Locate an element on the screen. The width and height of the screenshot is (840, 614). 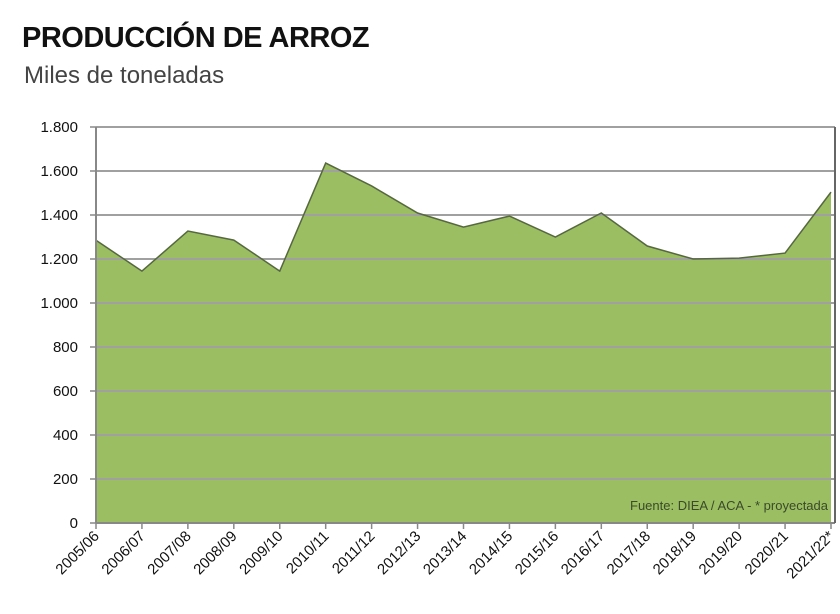
x-tick-label: 2014/15 is located at coordinates (491, 553).